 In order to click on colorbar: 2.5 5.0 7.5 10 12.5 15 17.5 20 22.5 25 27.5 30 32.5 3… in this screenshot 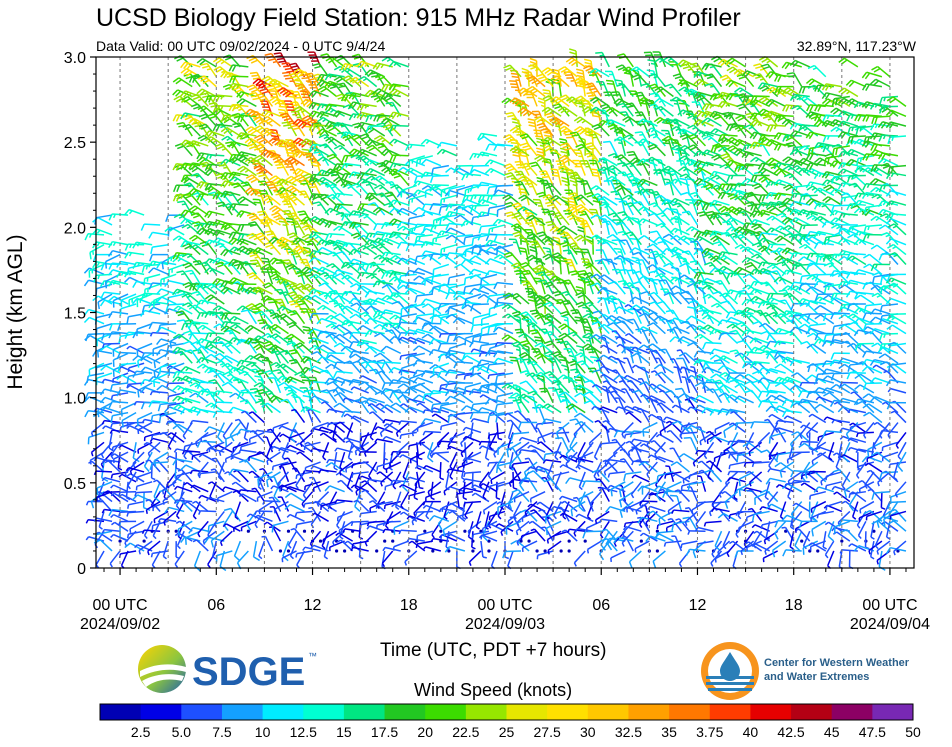, I will do `click(510, 721)`.